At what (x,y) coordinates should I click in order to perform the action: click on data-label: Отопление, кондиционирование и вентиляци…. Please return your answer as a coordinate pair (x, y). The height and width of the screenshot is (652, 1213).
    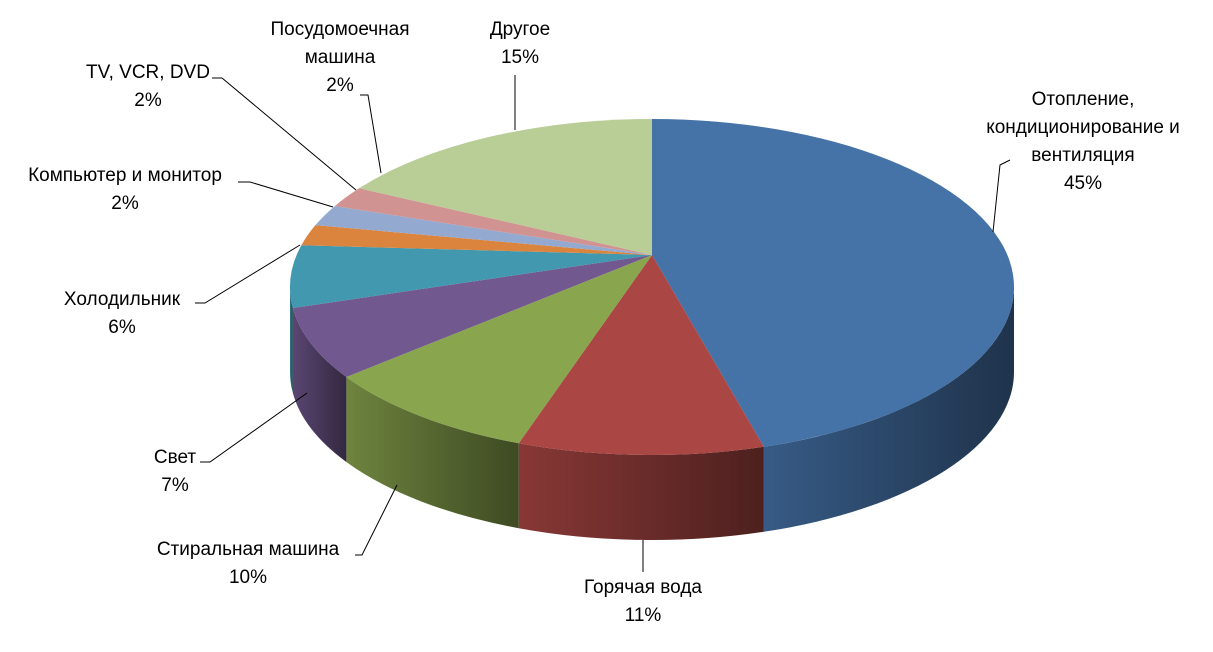
    Looking at the image, I should click on (1083, 142).